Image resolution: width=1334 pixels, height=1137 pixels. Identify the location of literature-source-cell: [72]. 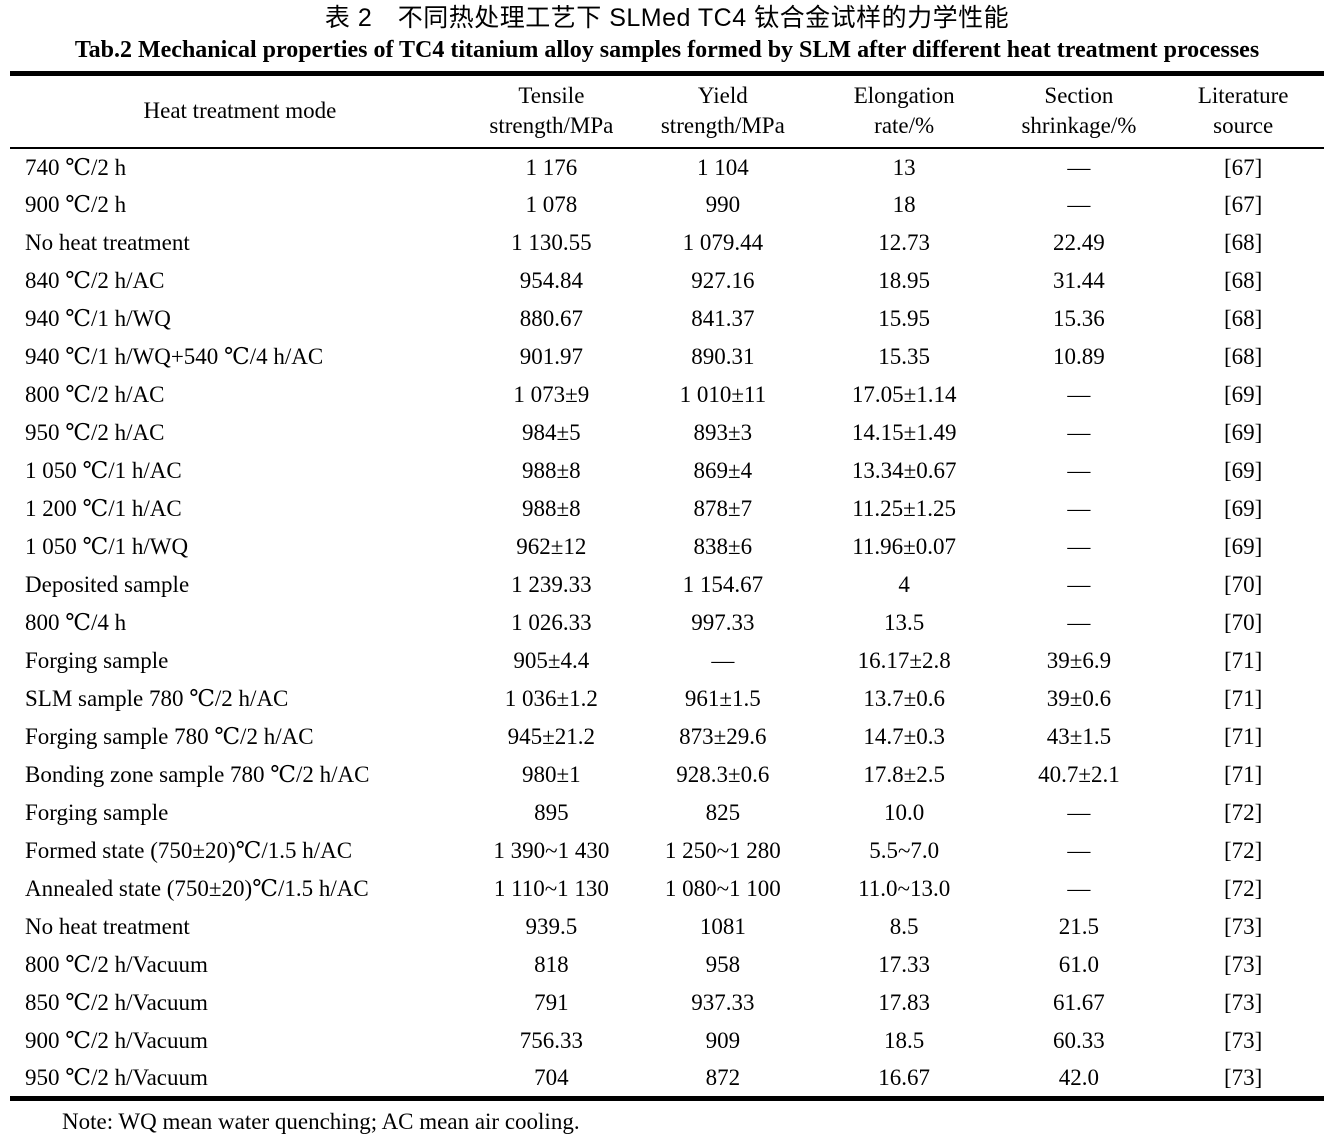
(1243, 812).